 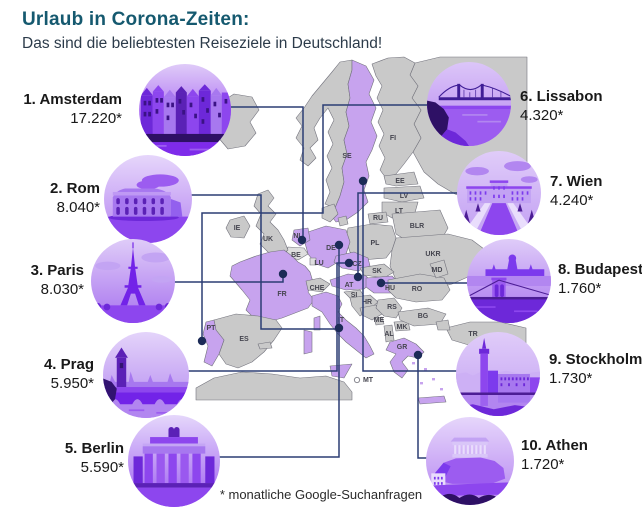 I want to click on illustration-paris, so click(x=133, y=281).